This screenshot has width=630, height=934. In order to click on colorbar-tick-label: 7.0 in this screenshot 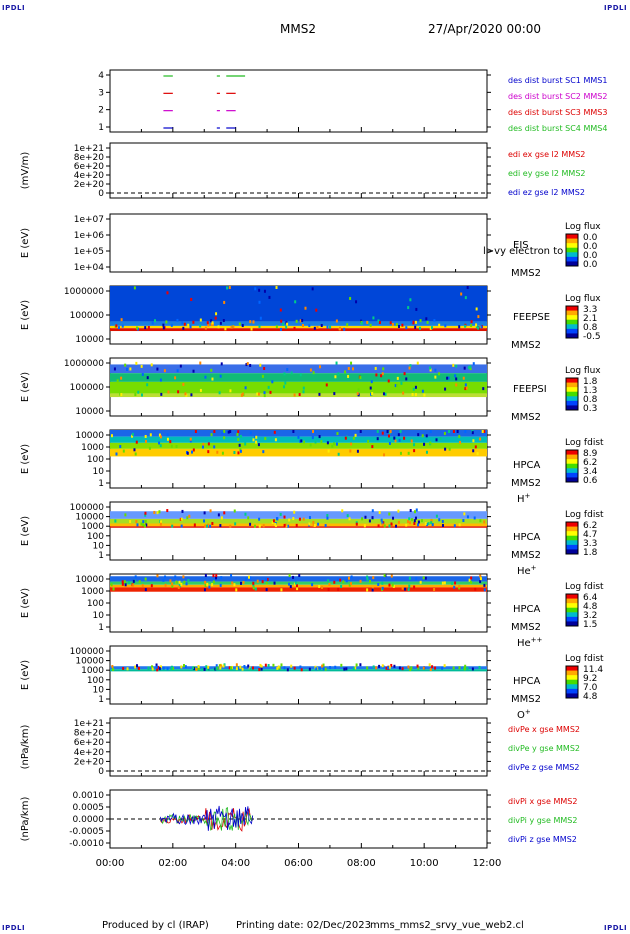, I will do `click(590, 688)`.